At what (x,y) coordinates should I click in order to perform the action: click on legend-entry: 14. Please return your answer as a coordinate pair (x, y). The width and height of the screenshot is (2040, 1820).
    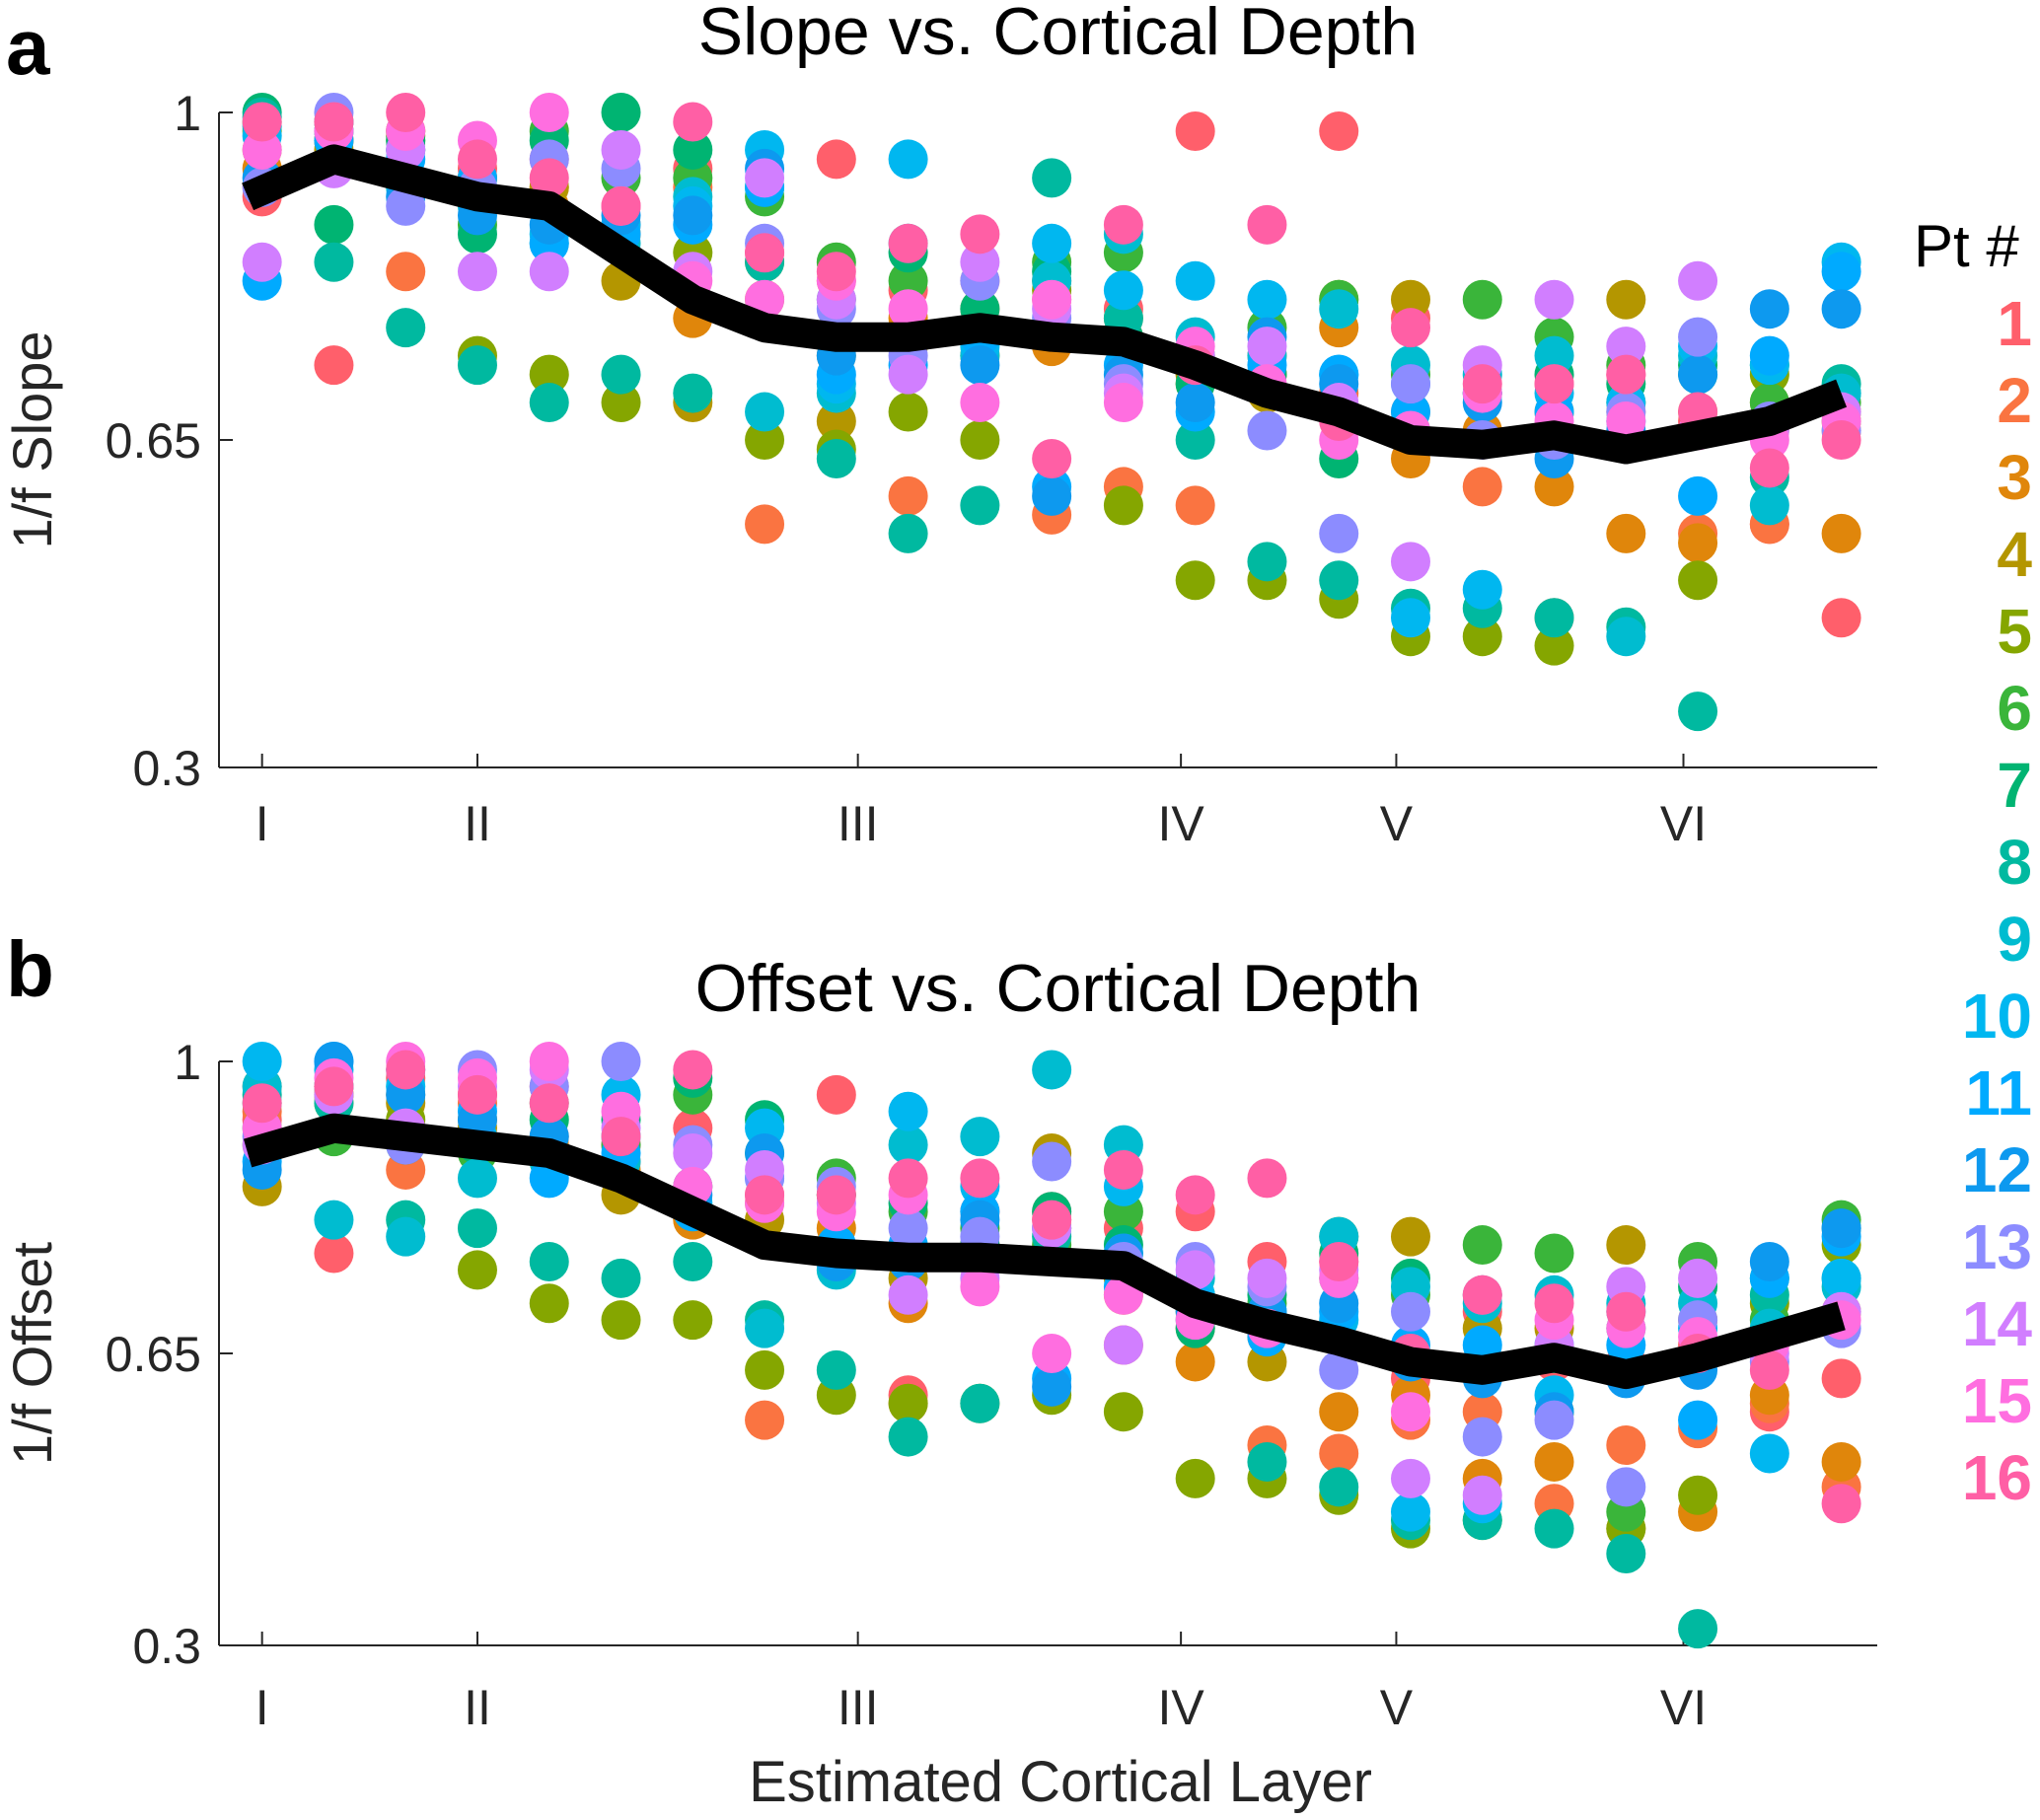
    Looking at the image, I should click on (1997, 1323).